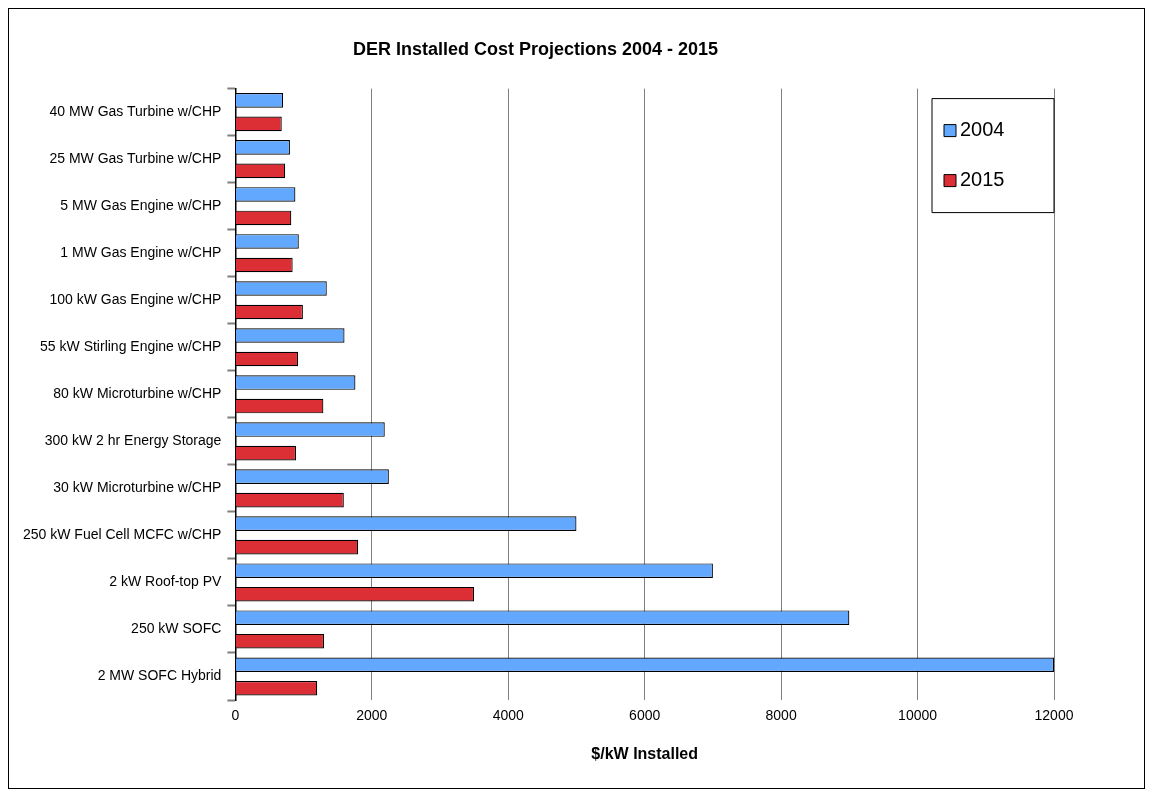  What do you see at coordinates (235, 715) in the screenshot?
I see `x-tick-label: 0` at bounding box center [235, 715].